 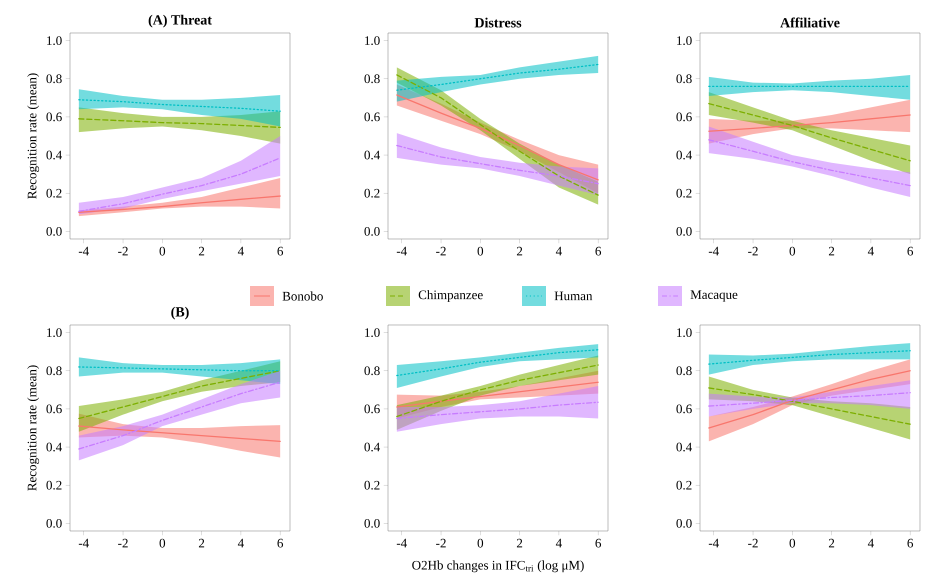 What do you see at coordinates (498, 566) in the screenshot?
I see `x-axis-title: O2Hb changes in IFC$_{tri}$ (log μM)` at bounding box center [498, 566].